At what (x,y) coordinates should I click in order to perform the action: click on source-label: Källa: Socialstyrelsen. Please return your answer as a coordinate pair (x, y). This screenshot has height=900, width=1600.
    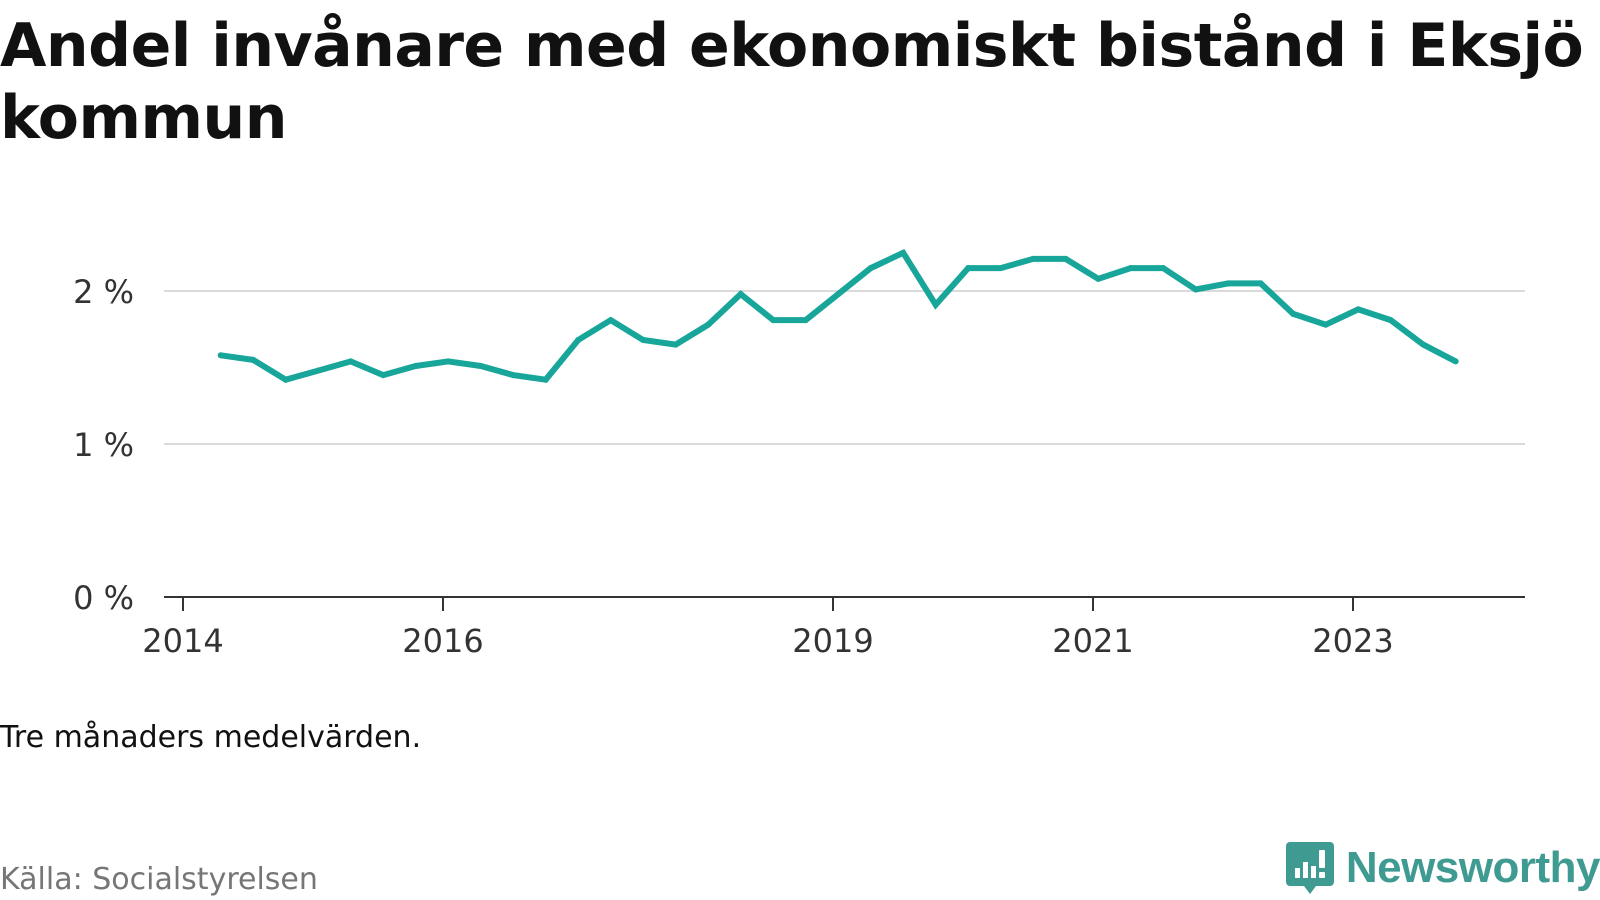
    Looking at the image, I should click on (159, 879).